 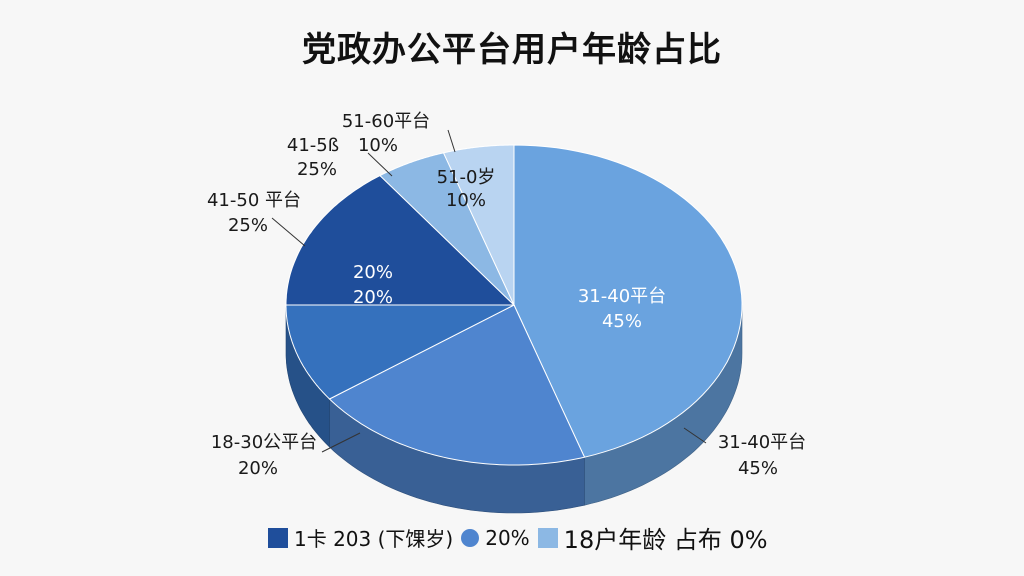 I want to click on legend-item: 1卡 203 (下馃岁), so click(x=360, y=537).